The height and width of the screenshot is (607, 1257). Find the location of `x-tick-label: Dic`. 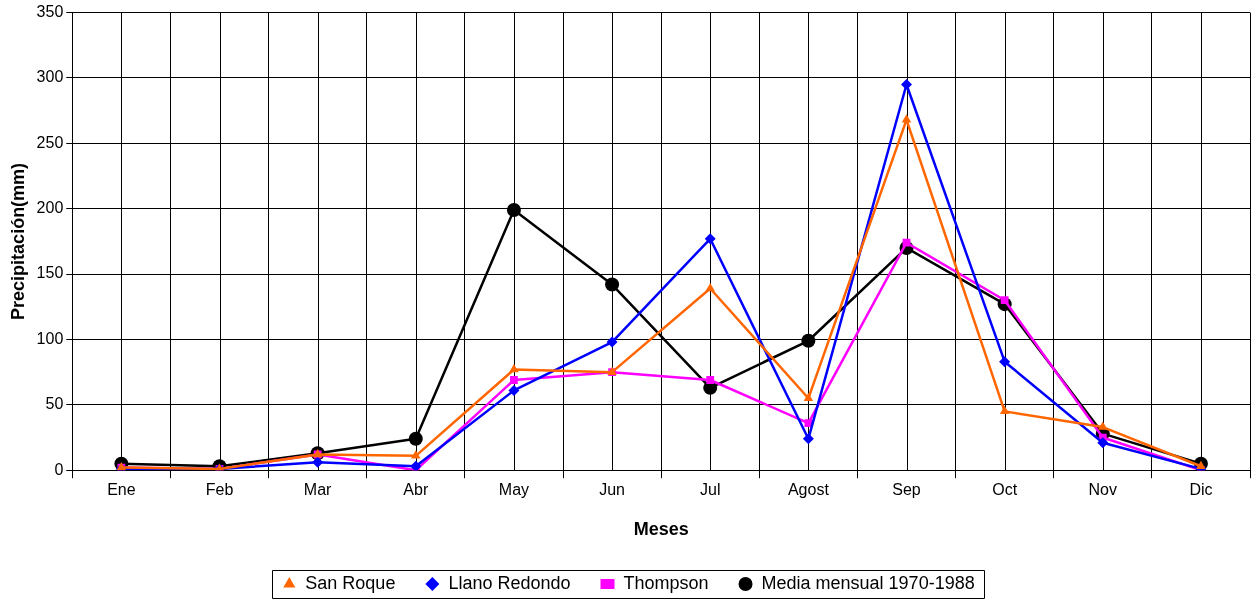

x-tick-label: Dic is located at coordinates (1201, 490).